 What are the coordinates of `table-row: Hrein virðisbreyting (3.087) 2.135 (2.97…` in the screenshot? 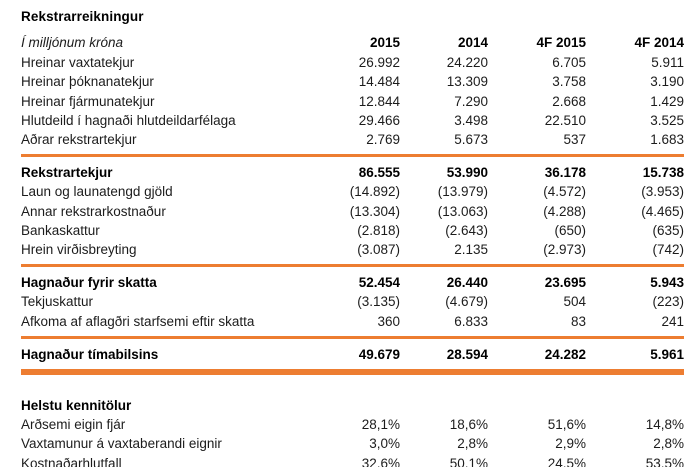 It's located at (352, 249).